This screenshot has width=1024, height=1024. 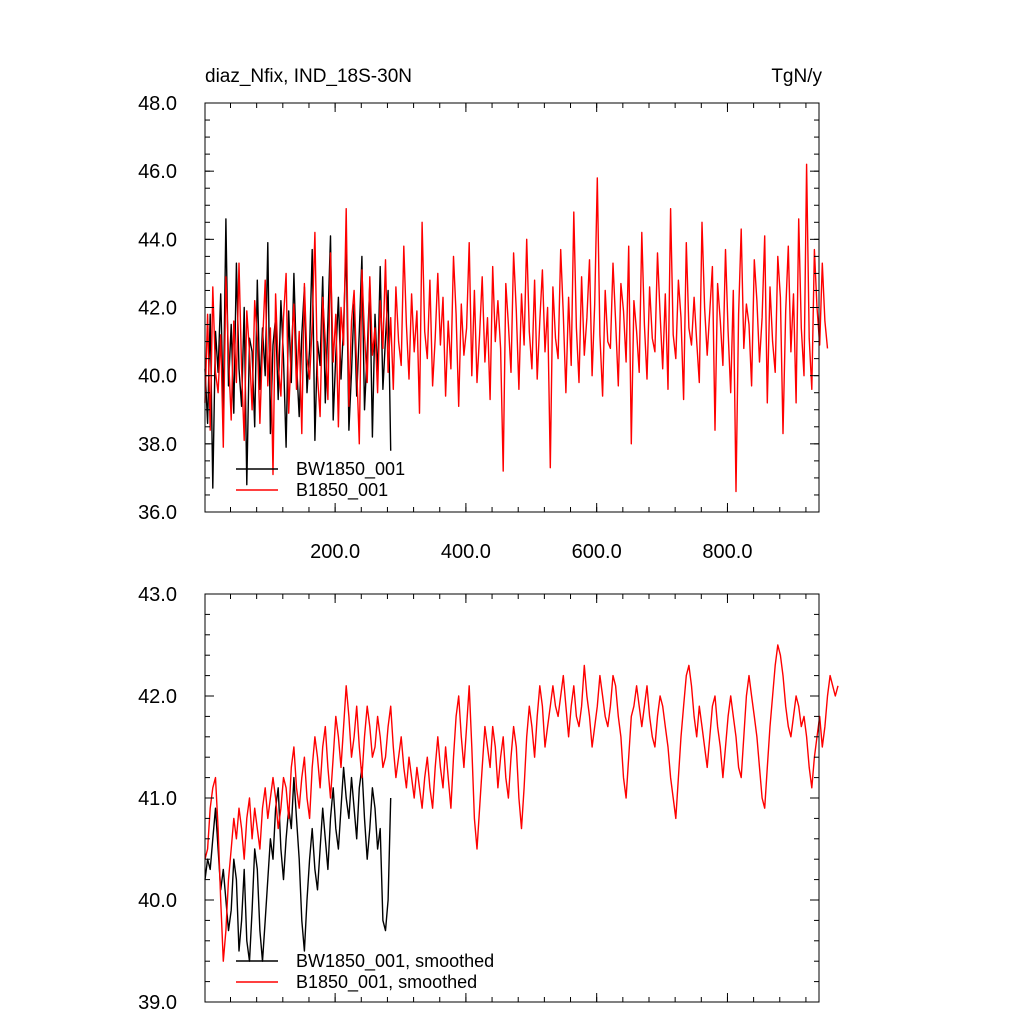 I want to click on top-legend: BW1850_001 B1850_001, so click(x=320, y=480).